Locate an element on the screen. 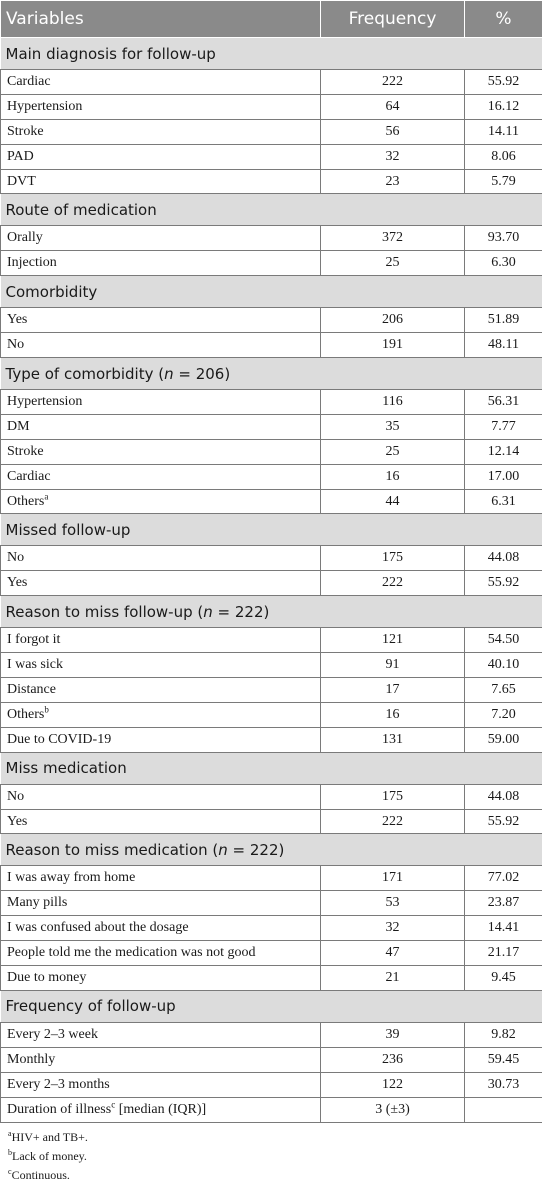 This screenshot has height=1185, width=542. cell-variable: Monthly is located at coordinates (161, 1059).